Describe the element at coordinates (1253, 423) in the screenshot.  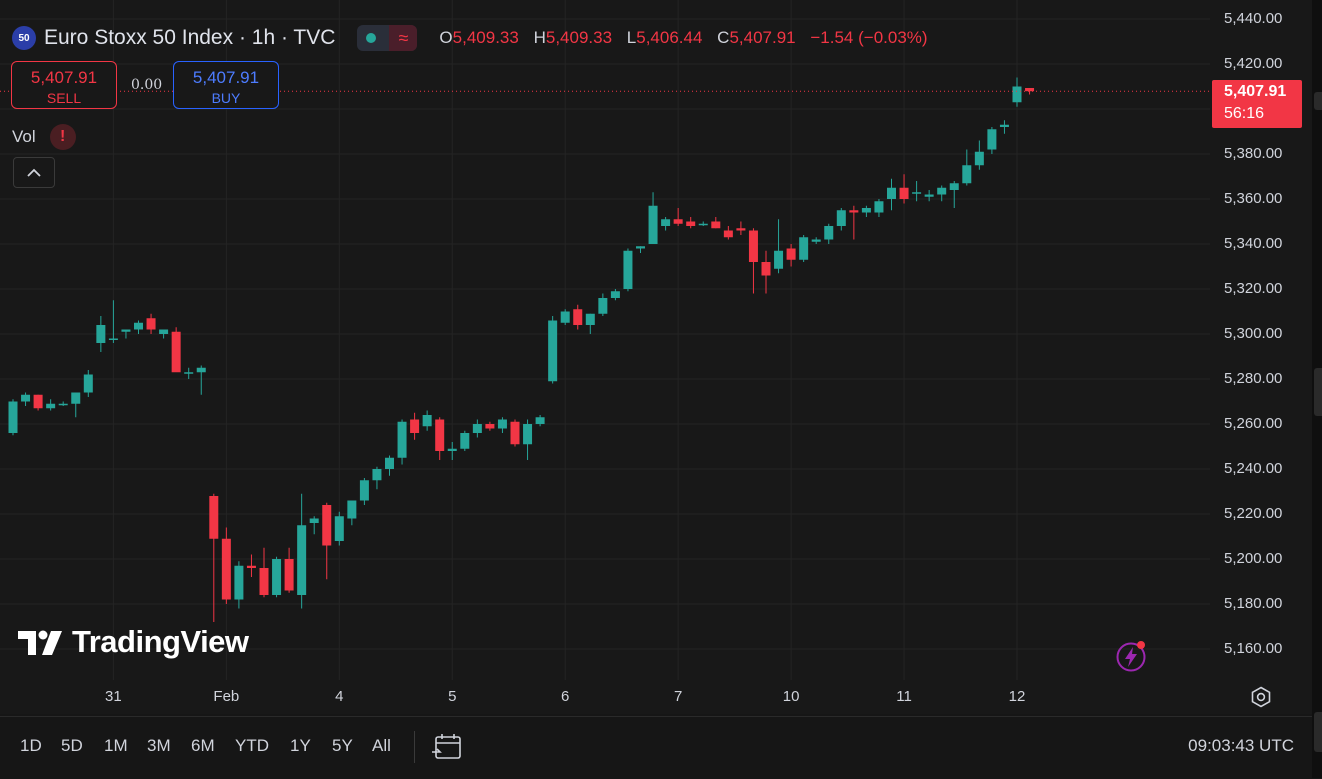
I see `price-tick-label: 5,260.00` at that location.